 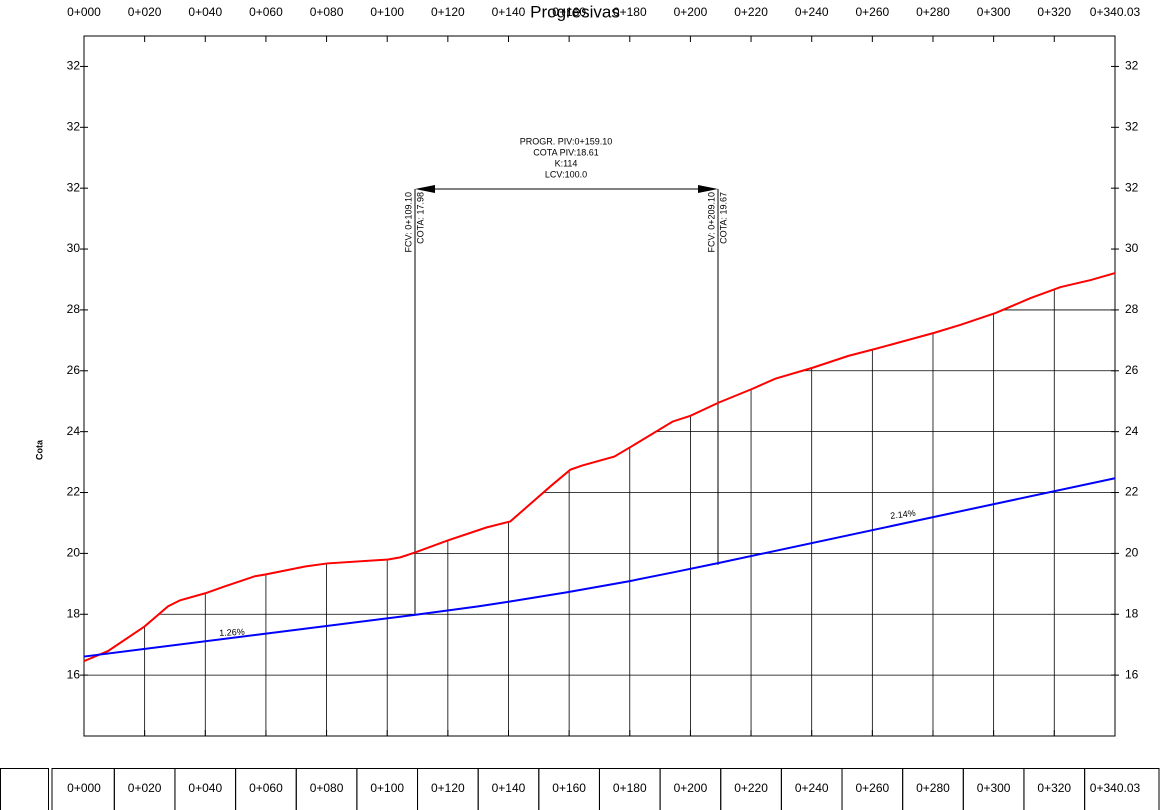 What do you see at coordinates (751, 12) in the screenshot?
I see `x-tick-label: 0+220` at bounding box center [751, 12].